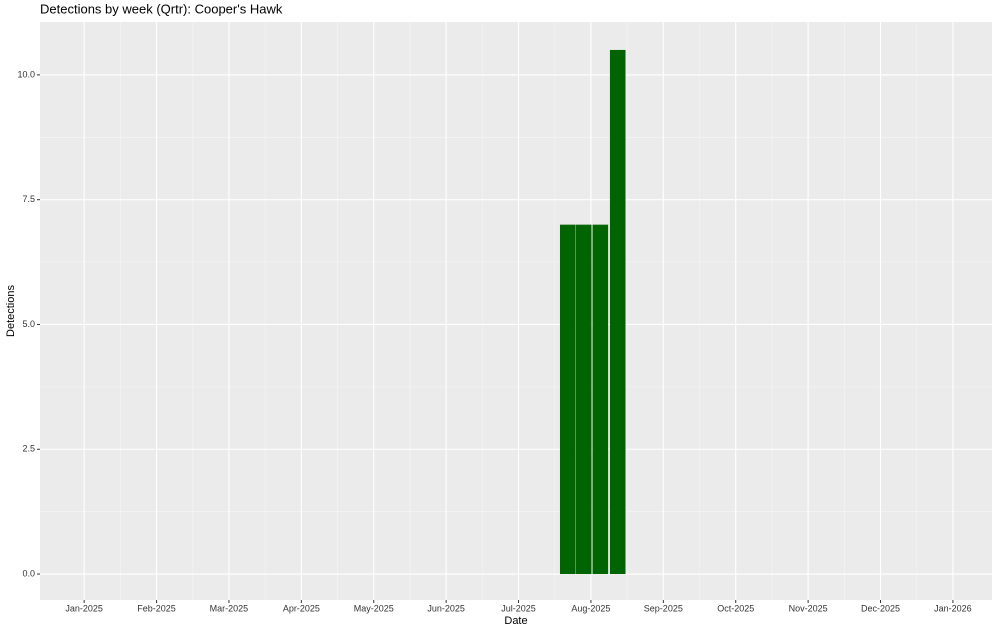  I want to click on x-tick-label: Apr-2025, so click(301, 608).